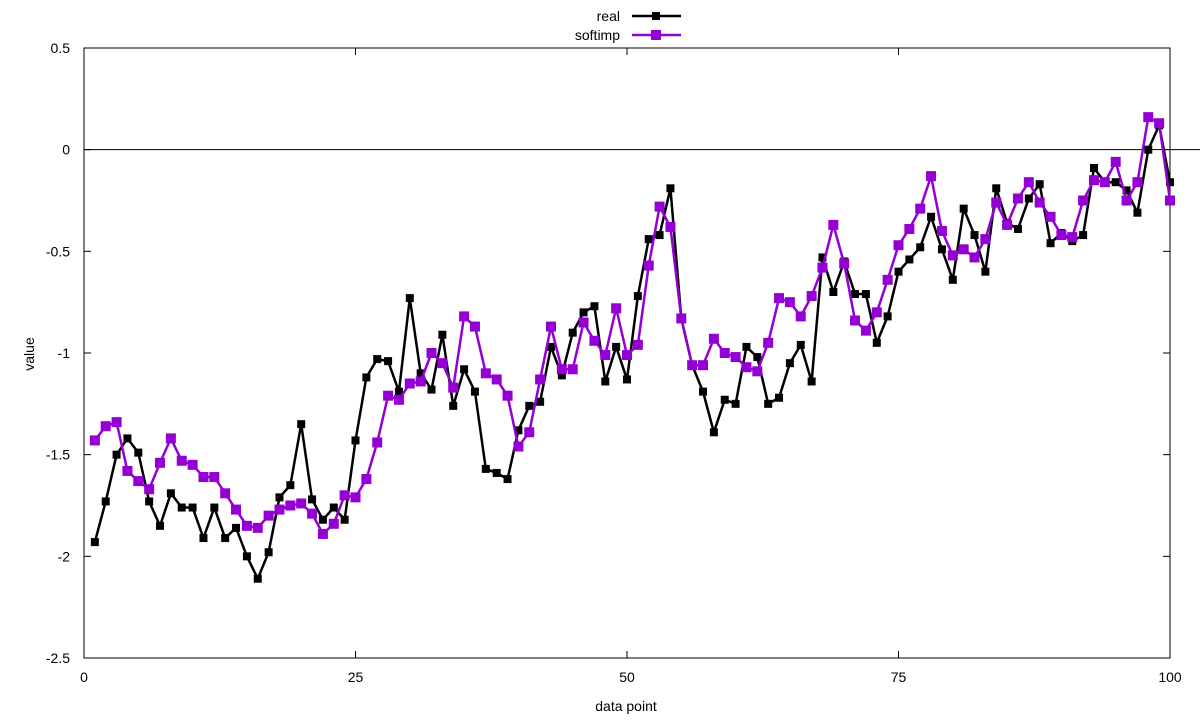 The width and height of the screenshot is (1200, 720). I want to click on legend-label-softimp: softimp, so click(597, 35).